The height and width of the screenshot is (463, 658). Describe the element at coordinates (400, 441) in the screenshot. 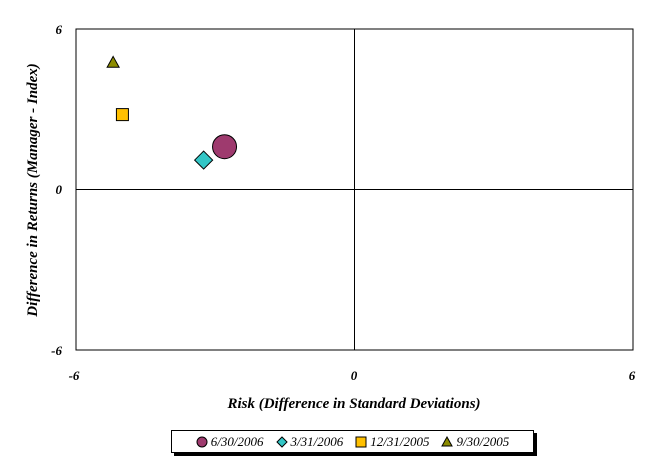

I see `legend-label: 12/31/2005` at that location.